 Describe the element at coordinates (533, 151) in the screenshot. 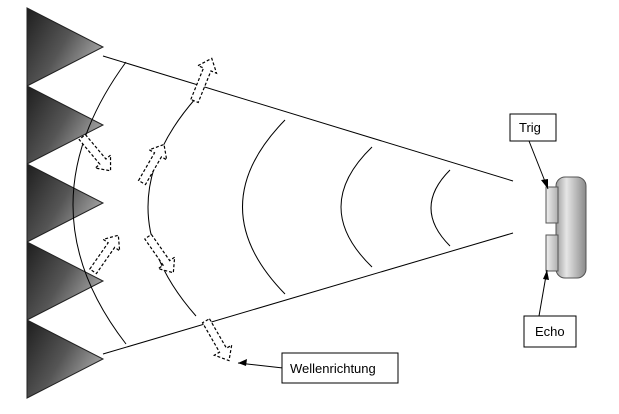

I see `trig-callout: Trig` at that location.